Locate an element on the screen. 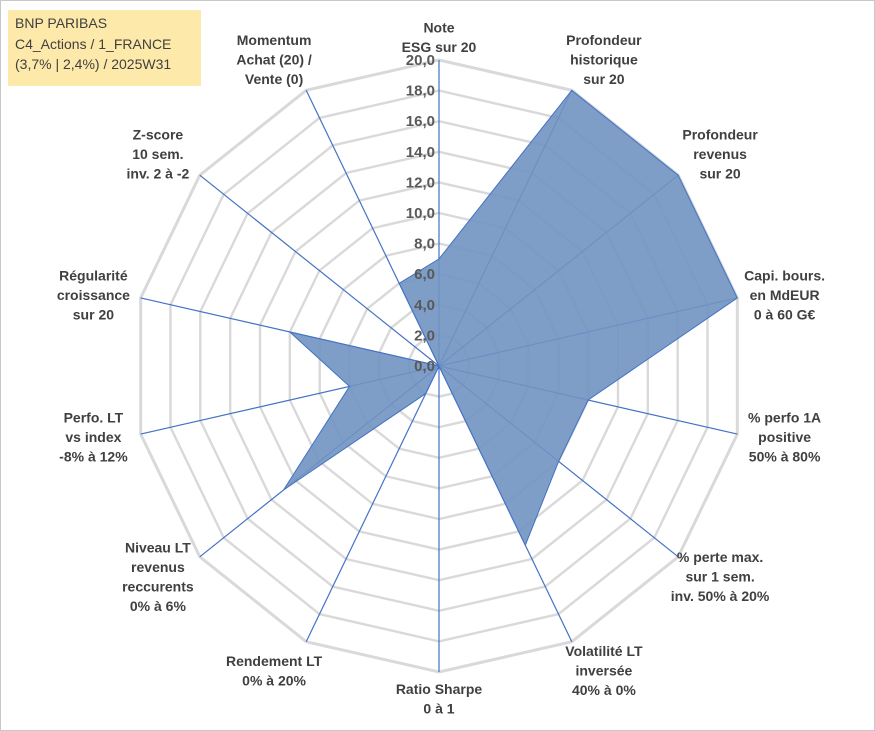 This screenshot has height=731, width=875. tick-label: 16,0 is located at coordinates (420, 121).